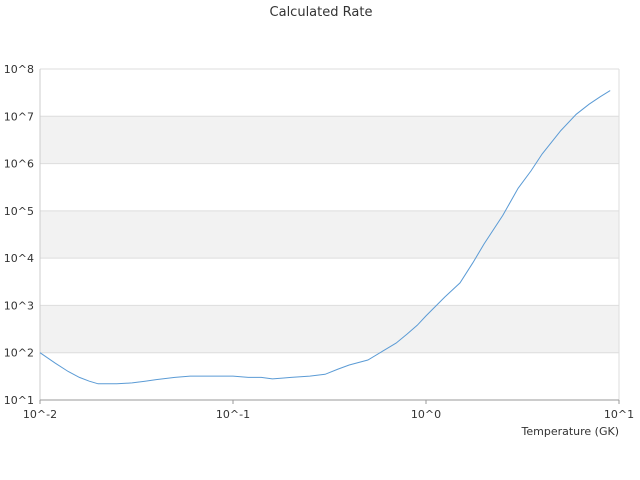 The width and height of the screenshot is (640, 480). Describe the element at coordinates (570, 431) in the screenshot. I see `x-axis-title: Temperature (GK)` at that location.